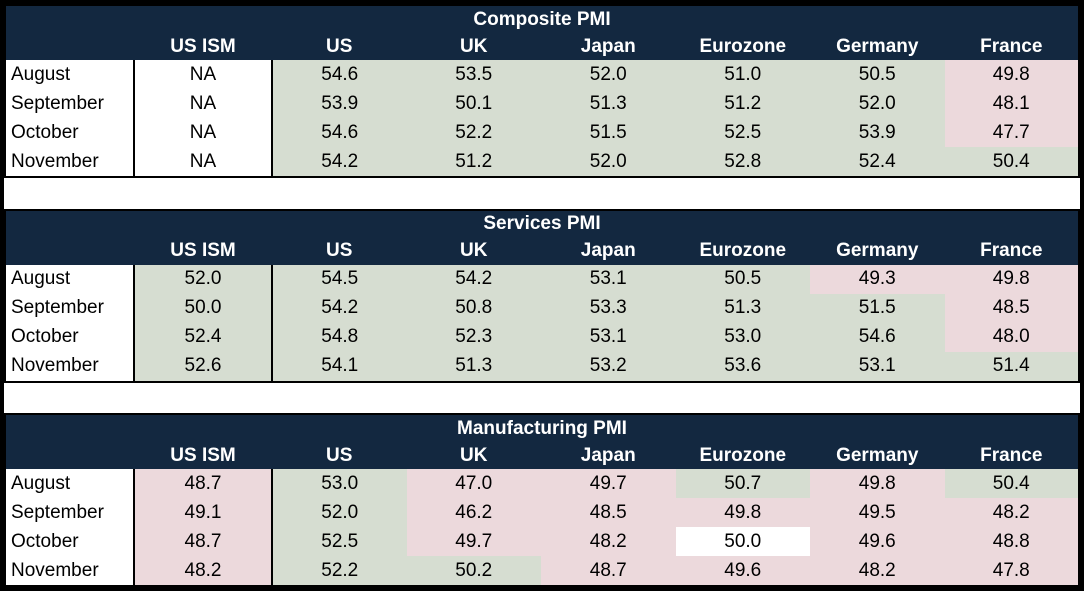 The width and height of the screenshot is (1084, 591). Describe the element at coordinates (203, 337) in the screenshot. I see `pmi-value-cell: 52.4` at that location.